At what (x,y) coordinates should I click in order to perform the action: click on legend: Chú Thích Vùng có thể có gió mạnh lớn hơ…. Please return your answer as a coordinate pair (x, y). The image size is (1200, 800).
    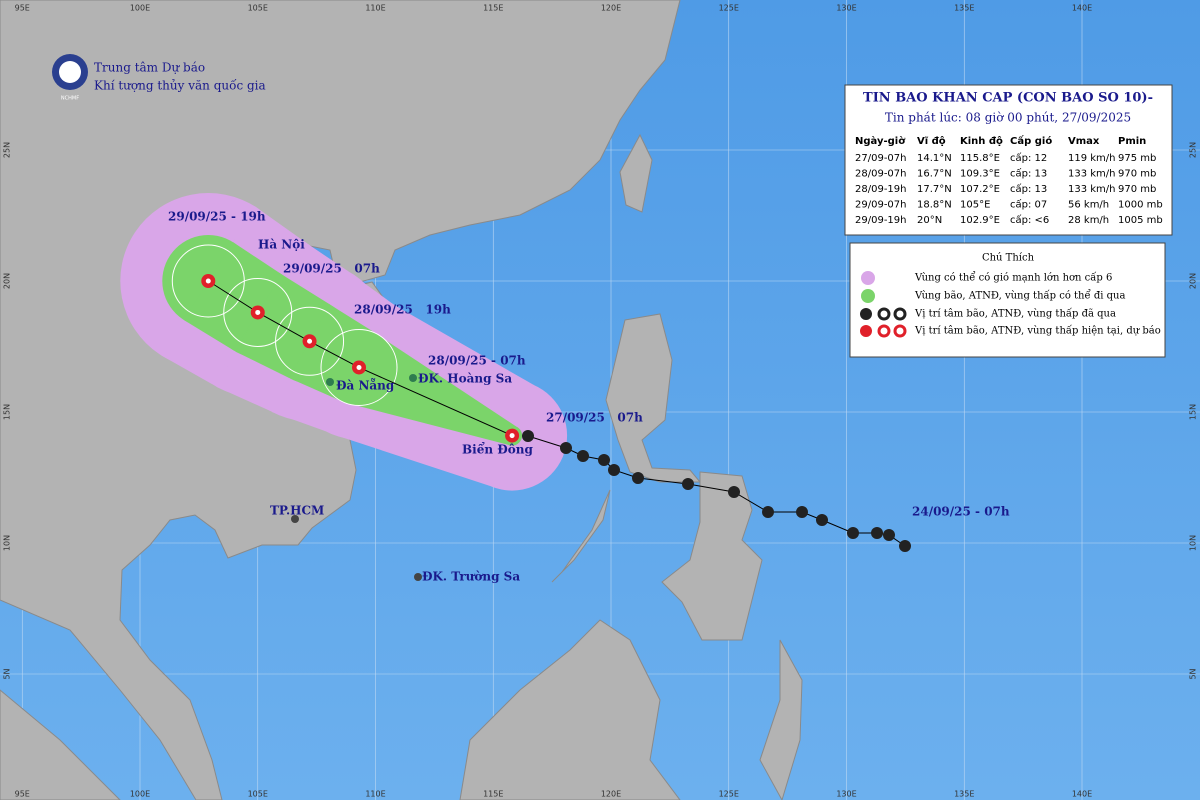
    Looking at the image, I should click on (1007, 300).